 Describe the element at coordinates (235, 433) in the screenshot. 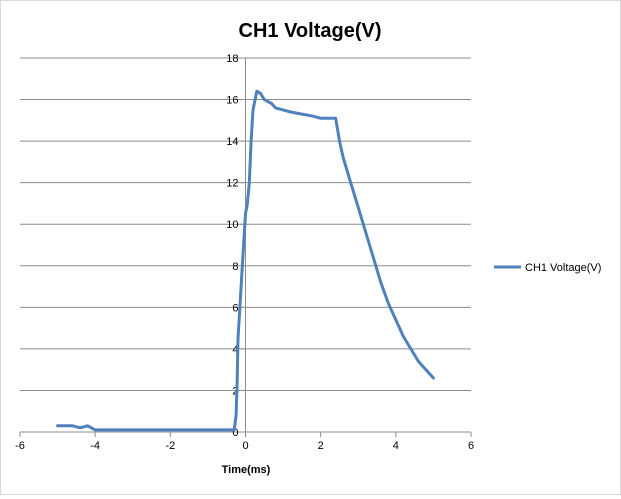

I see `y-tick-label: 0` at that location.